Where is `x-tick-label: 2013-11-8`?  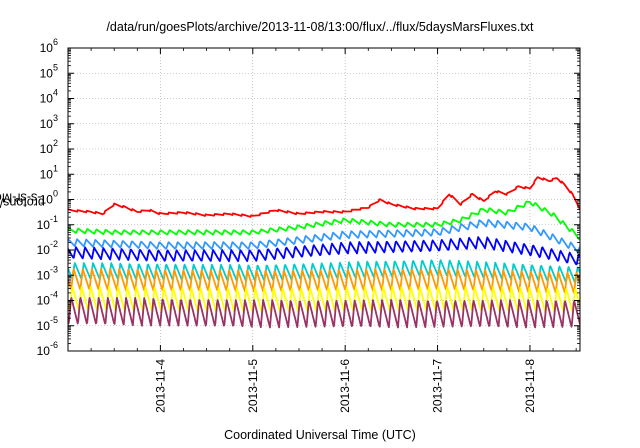 x-tick-label: 2013-11-8 is located at coordinates (530, 386).